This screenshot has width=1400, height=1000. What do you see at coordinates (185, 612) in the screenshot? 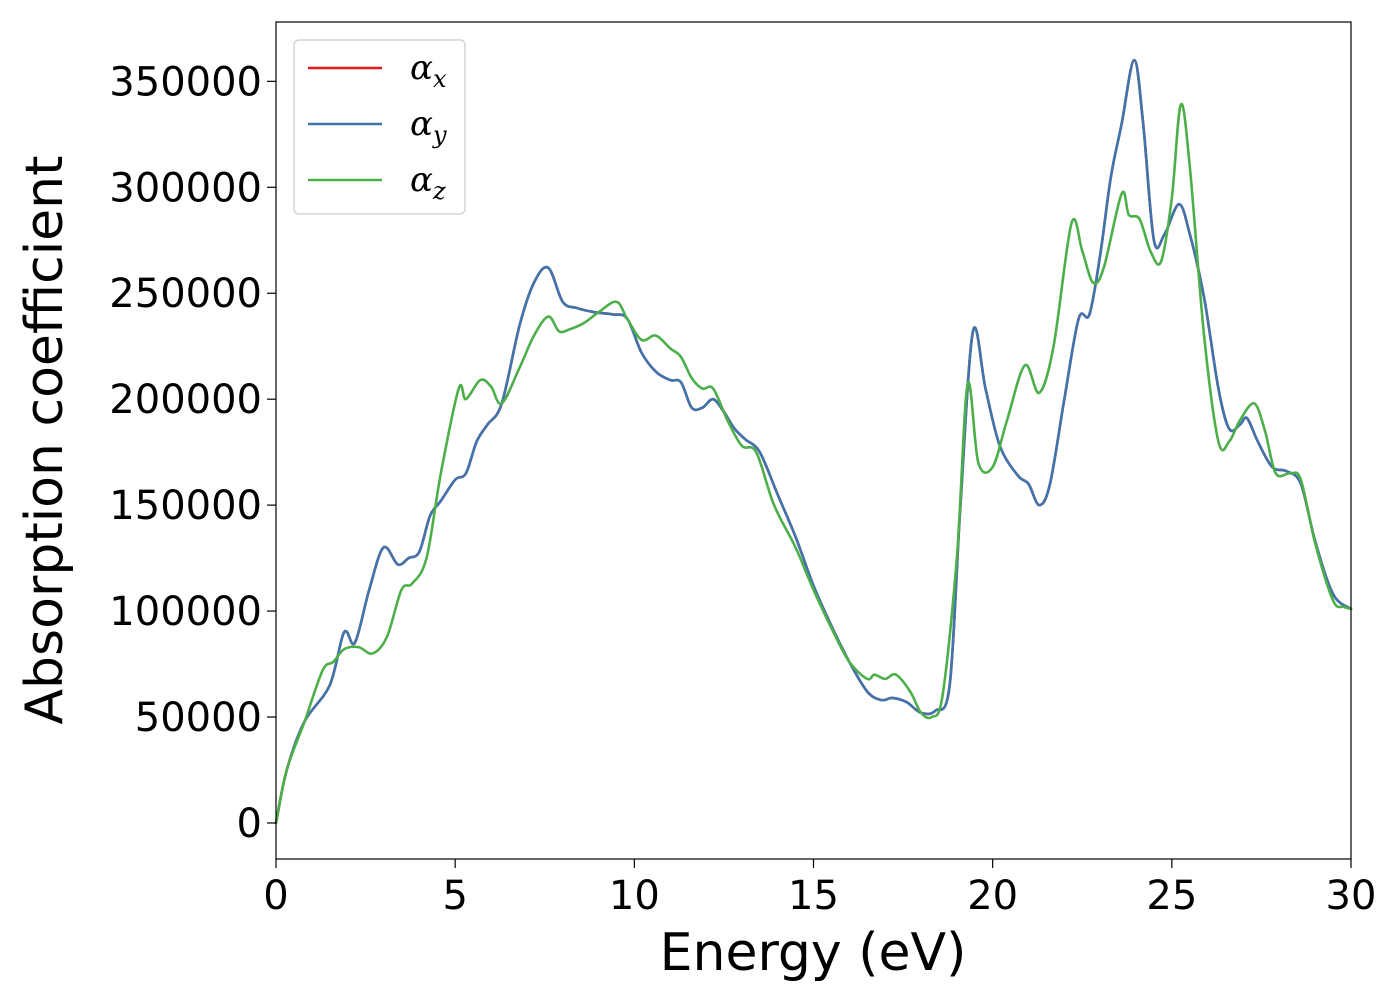
I see `y-tick-label: 100000` at bounding box center [185, 612].